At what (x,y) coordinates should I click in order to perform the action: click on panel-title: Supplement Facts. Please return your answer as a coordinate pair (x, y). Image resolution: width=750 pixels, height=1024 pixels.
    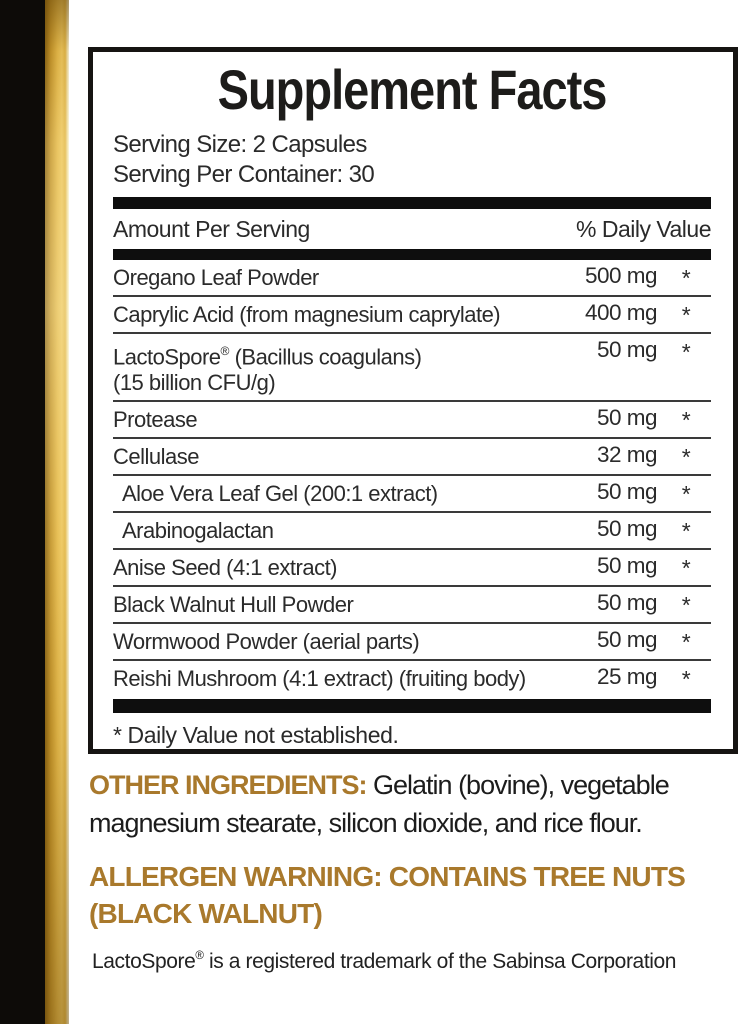
    Looking at the image, I should click on (412, 89).